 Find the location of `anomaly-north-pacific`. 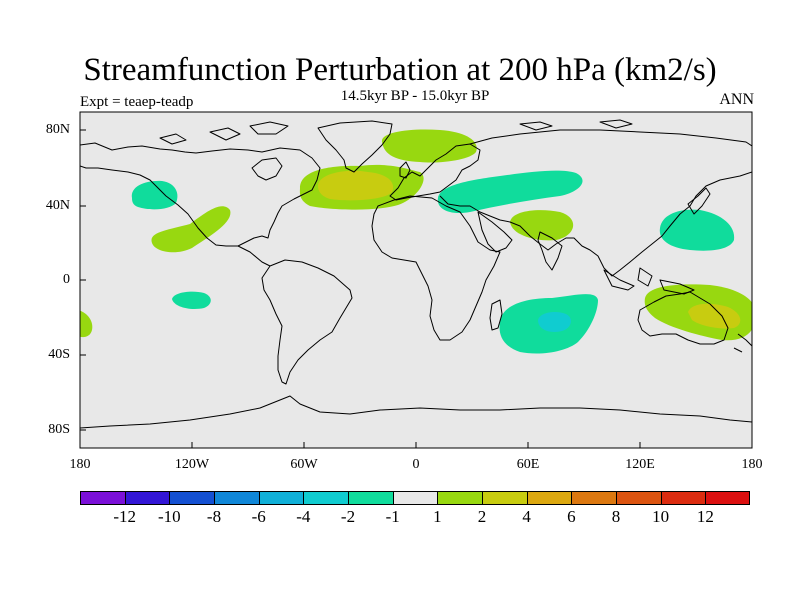

anomaly-north-pacific is located at coordinates (154, 195).